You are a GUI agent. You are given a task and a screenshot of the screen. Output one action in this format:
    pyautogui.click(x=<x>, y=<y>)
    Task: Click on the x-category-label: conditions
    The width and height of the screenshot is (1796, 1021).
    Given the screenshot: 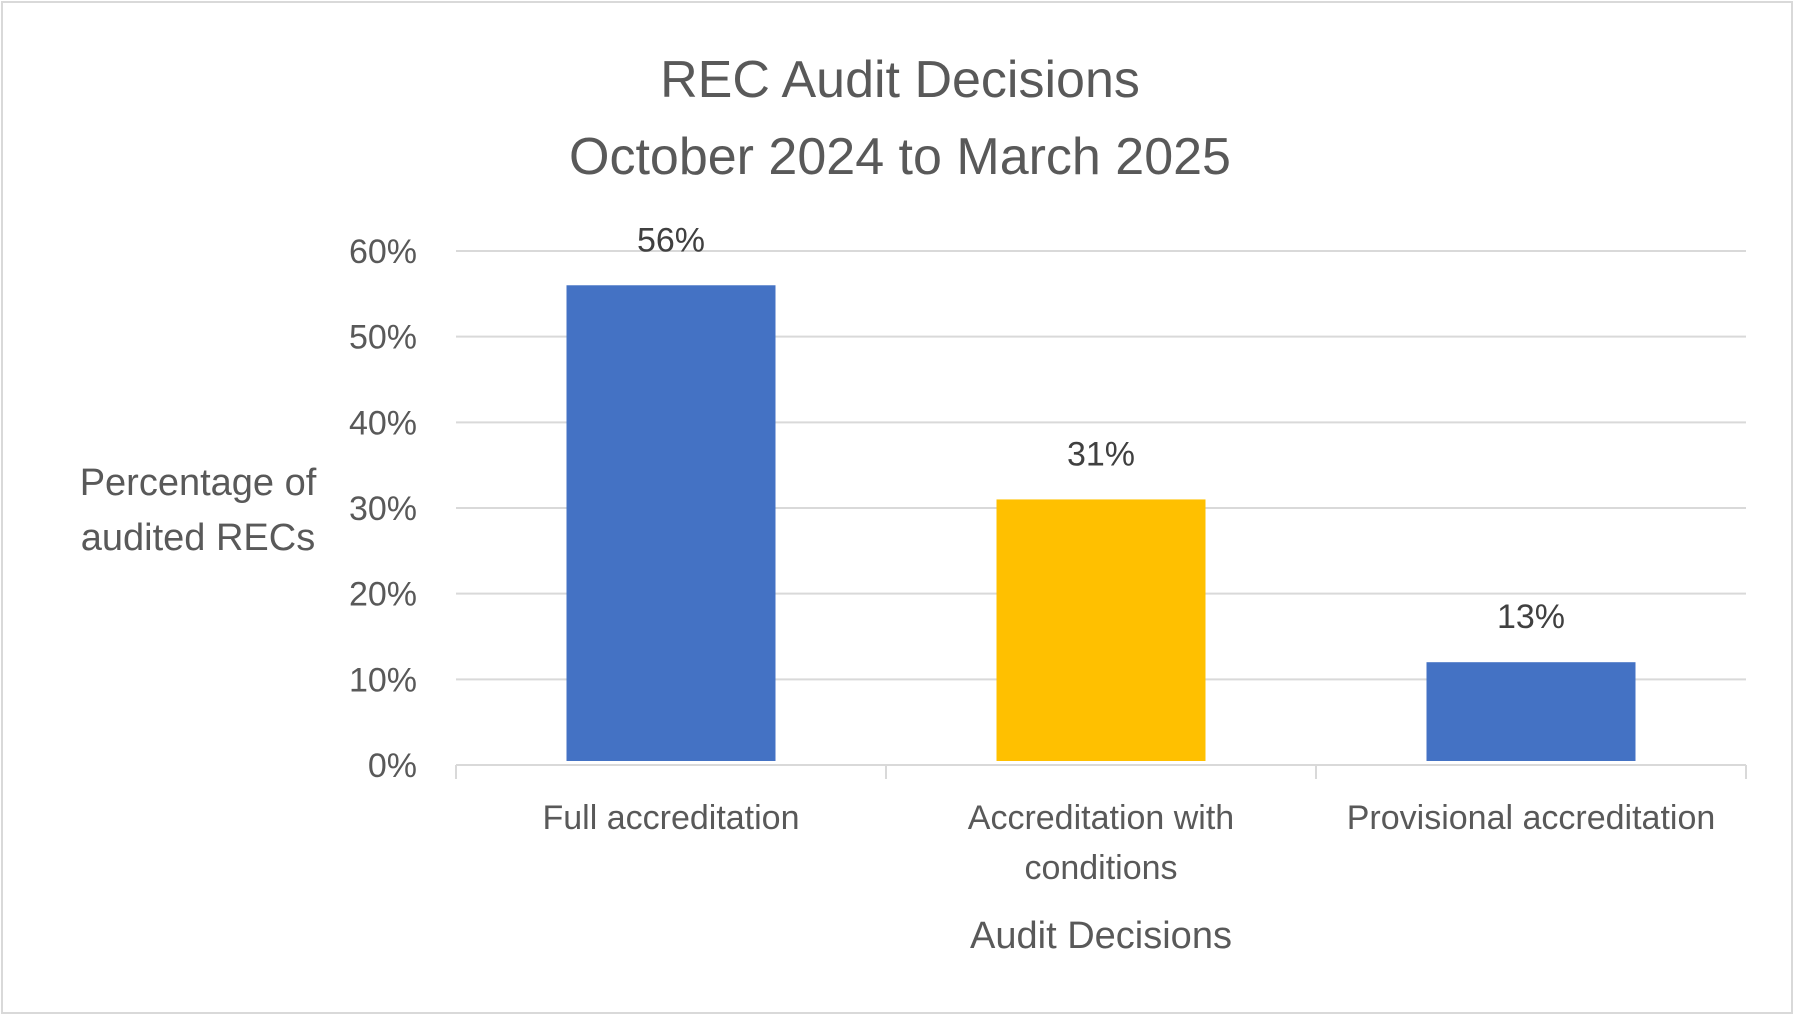 What is the action you would take?
    pyautogui.click(x=1100, y=868)
    